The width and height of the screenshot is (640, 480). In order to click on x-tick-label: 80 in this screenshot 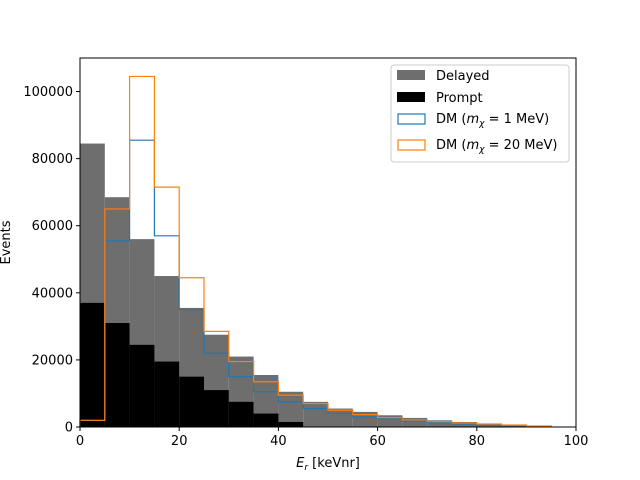, I will do `click(477, 441)`.